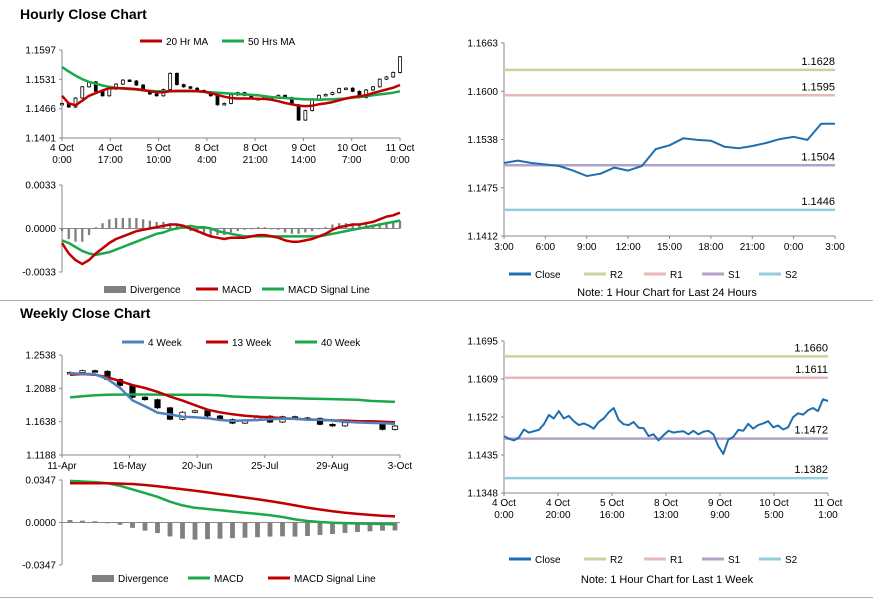 This screenshot has width=873, height=601. Describe the element at coordinates (774, 515) in the screenshot. I see `weekly-pivot-xtick-label: 5:00` at that location.